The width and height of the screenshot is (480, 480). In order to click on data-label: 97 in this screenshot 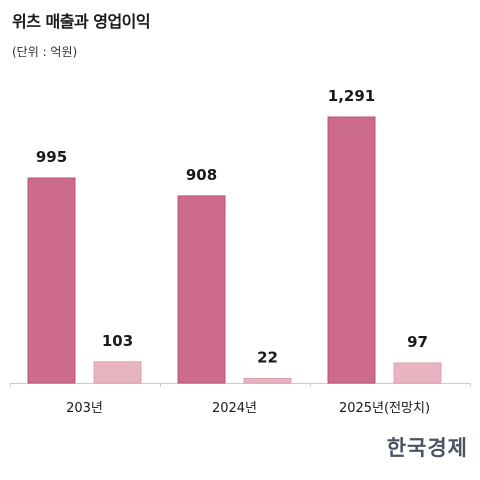, I will do `click(417, 342)`.